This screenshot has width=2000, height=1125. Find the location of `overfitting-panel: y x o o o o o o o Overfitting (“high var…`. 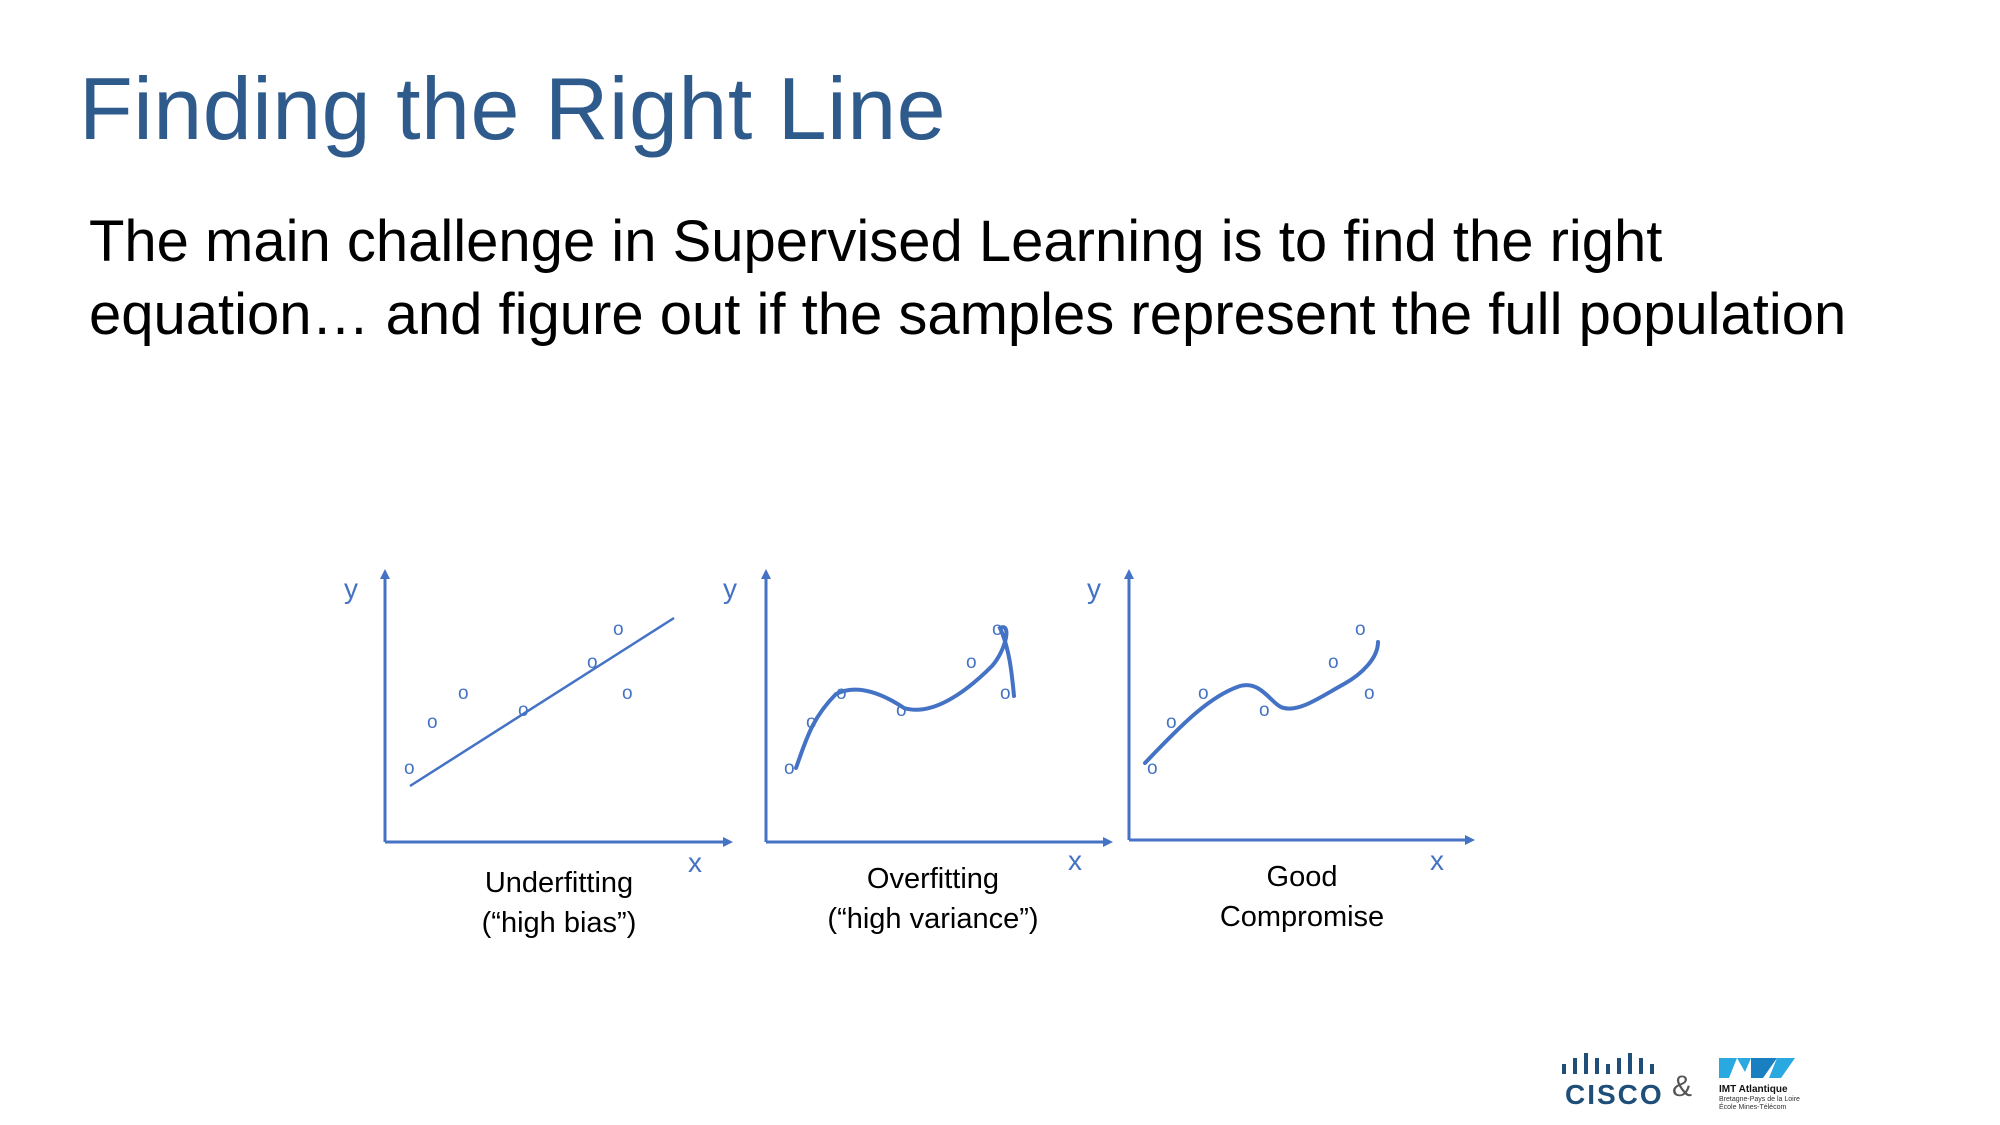

overfitting-panel: y x o o o o o o o Overfitting (“high var… is located at coordinates (918, 752).